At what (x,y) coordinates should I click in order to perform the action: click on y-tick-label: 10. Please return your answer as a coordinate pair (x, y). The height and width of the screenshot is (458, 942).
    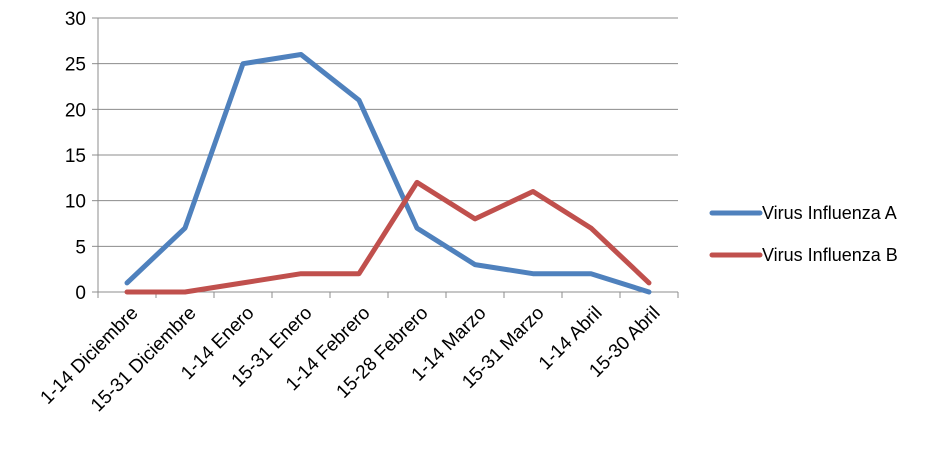
    Looking at the image, I should click on (75, 202).